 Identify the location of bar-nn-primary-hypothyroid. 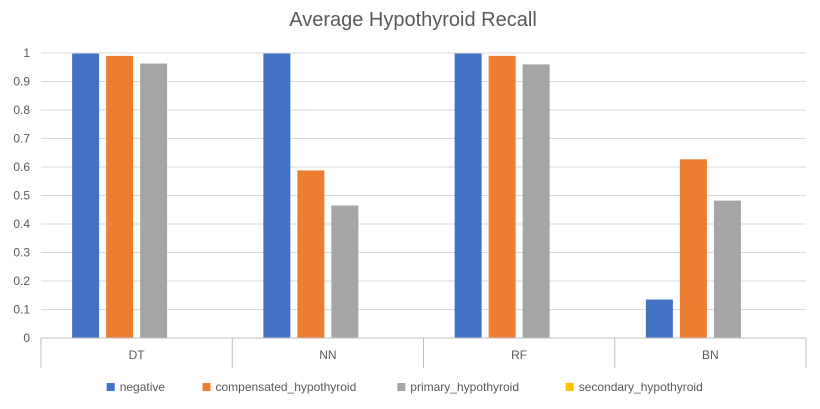
(345, 271).